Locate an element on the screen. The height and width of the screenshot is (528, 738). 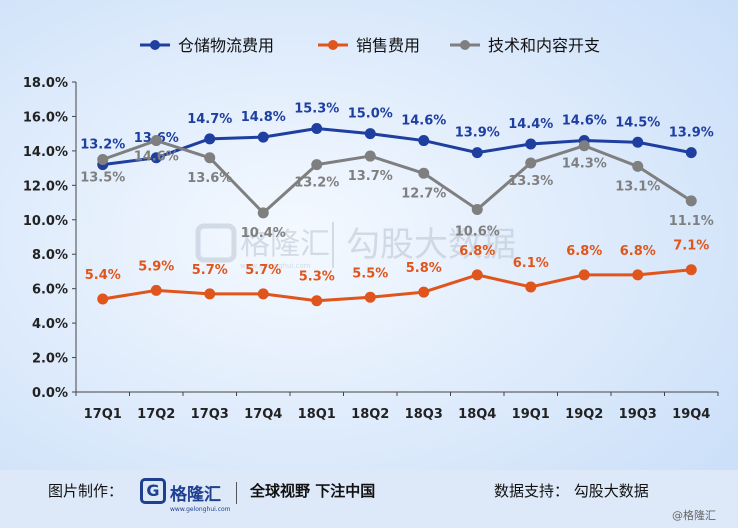
logo-text: 格隆汇 is located at coordinates (195, 495).